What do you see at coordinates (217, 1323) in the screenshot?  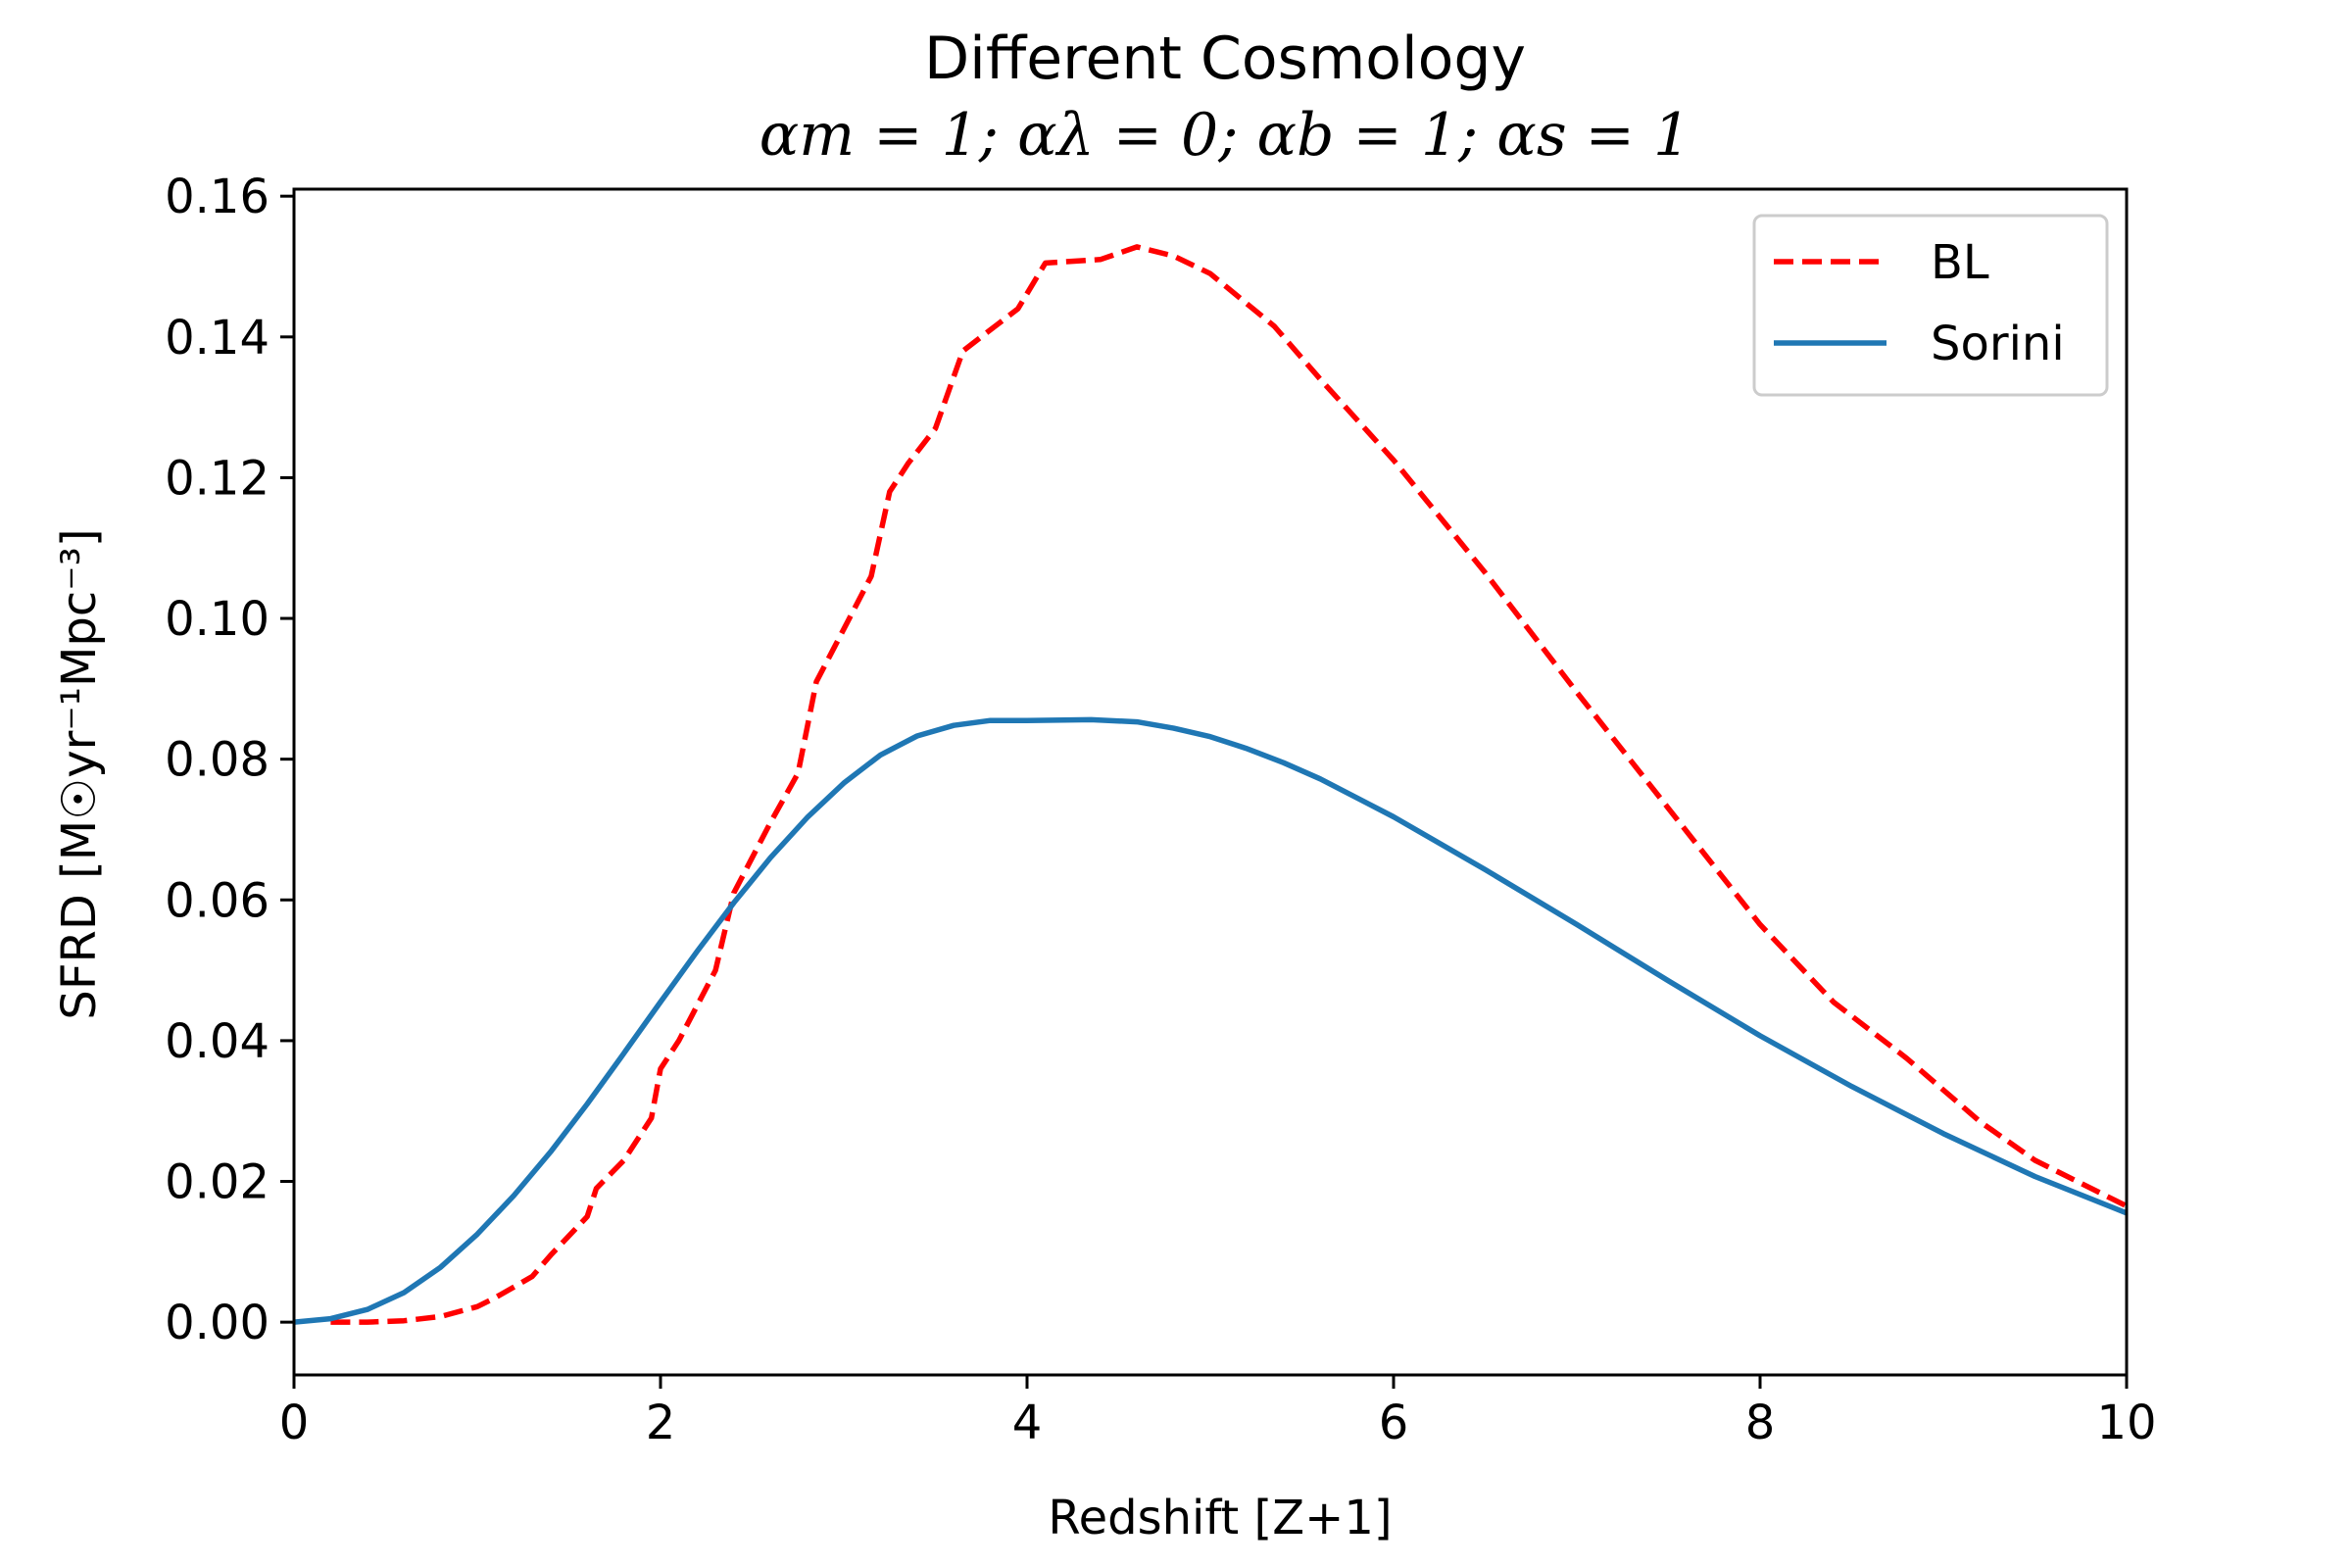 I see `y-tick-label: 0.00` at bounding box center [217, 1323].